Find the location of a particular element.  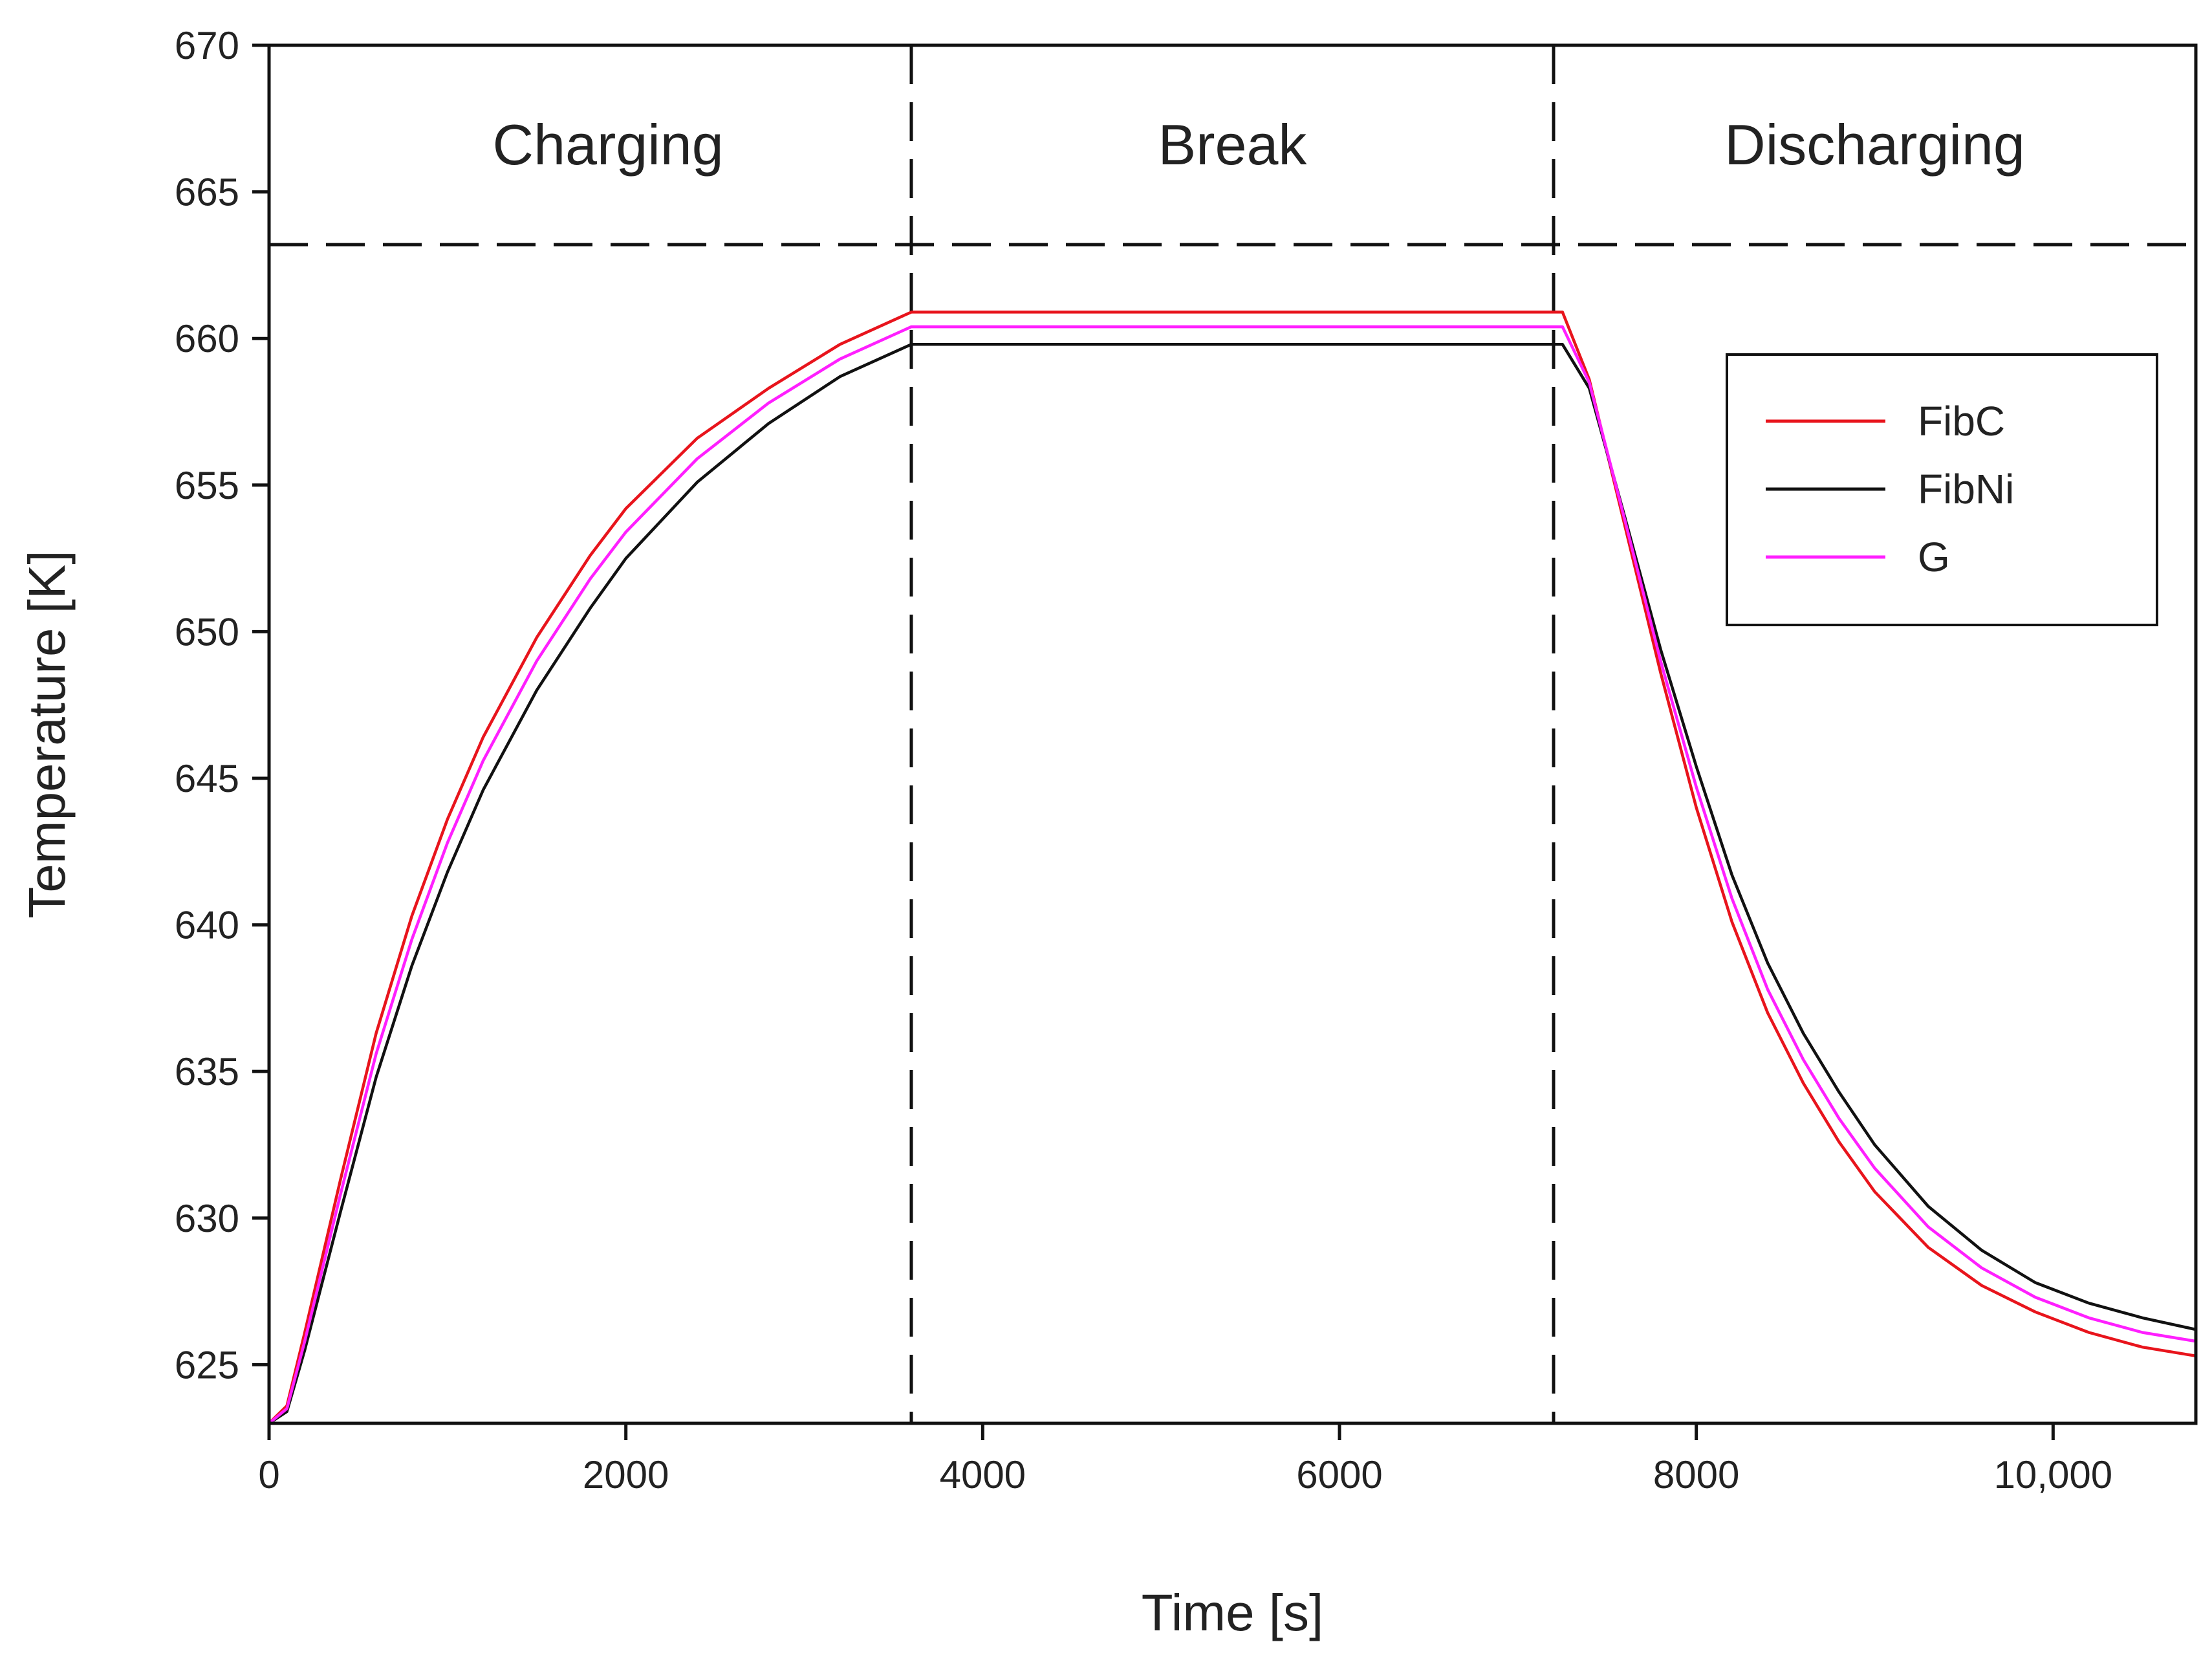

x-tick-label: 6000 is located at coordinates (1339, 1474).